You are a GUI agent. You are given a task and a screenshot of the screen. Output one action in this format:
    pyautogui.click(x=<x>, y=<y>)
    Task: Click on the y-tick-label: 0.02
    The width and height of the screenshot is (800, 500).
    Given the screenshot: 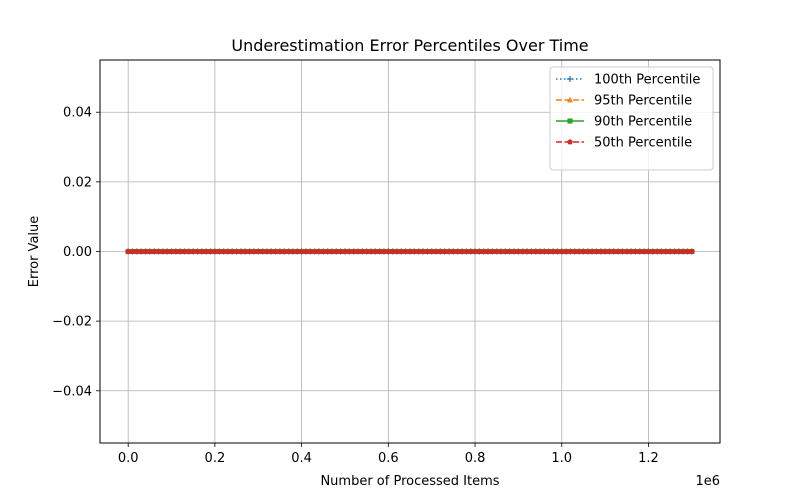 What is the action you would take?
    pyautogui.click(x=77, y=182)
    